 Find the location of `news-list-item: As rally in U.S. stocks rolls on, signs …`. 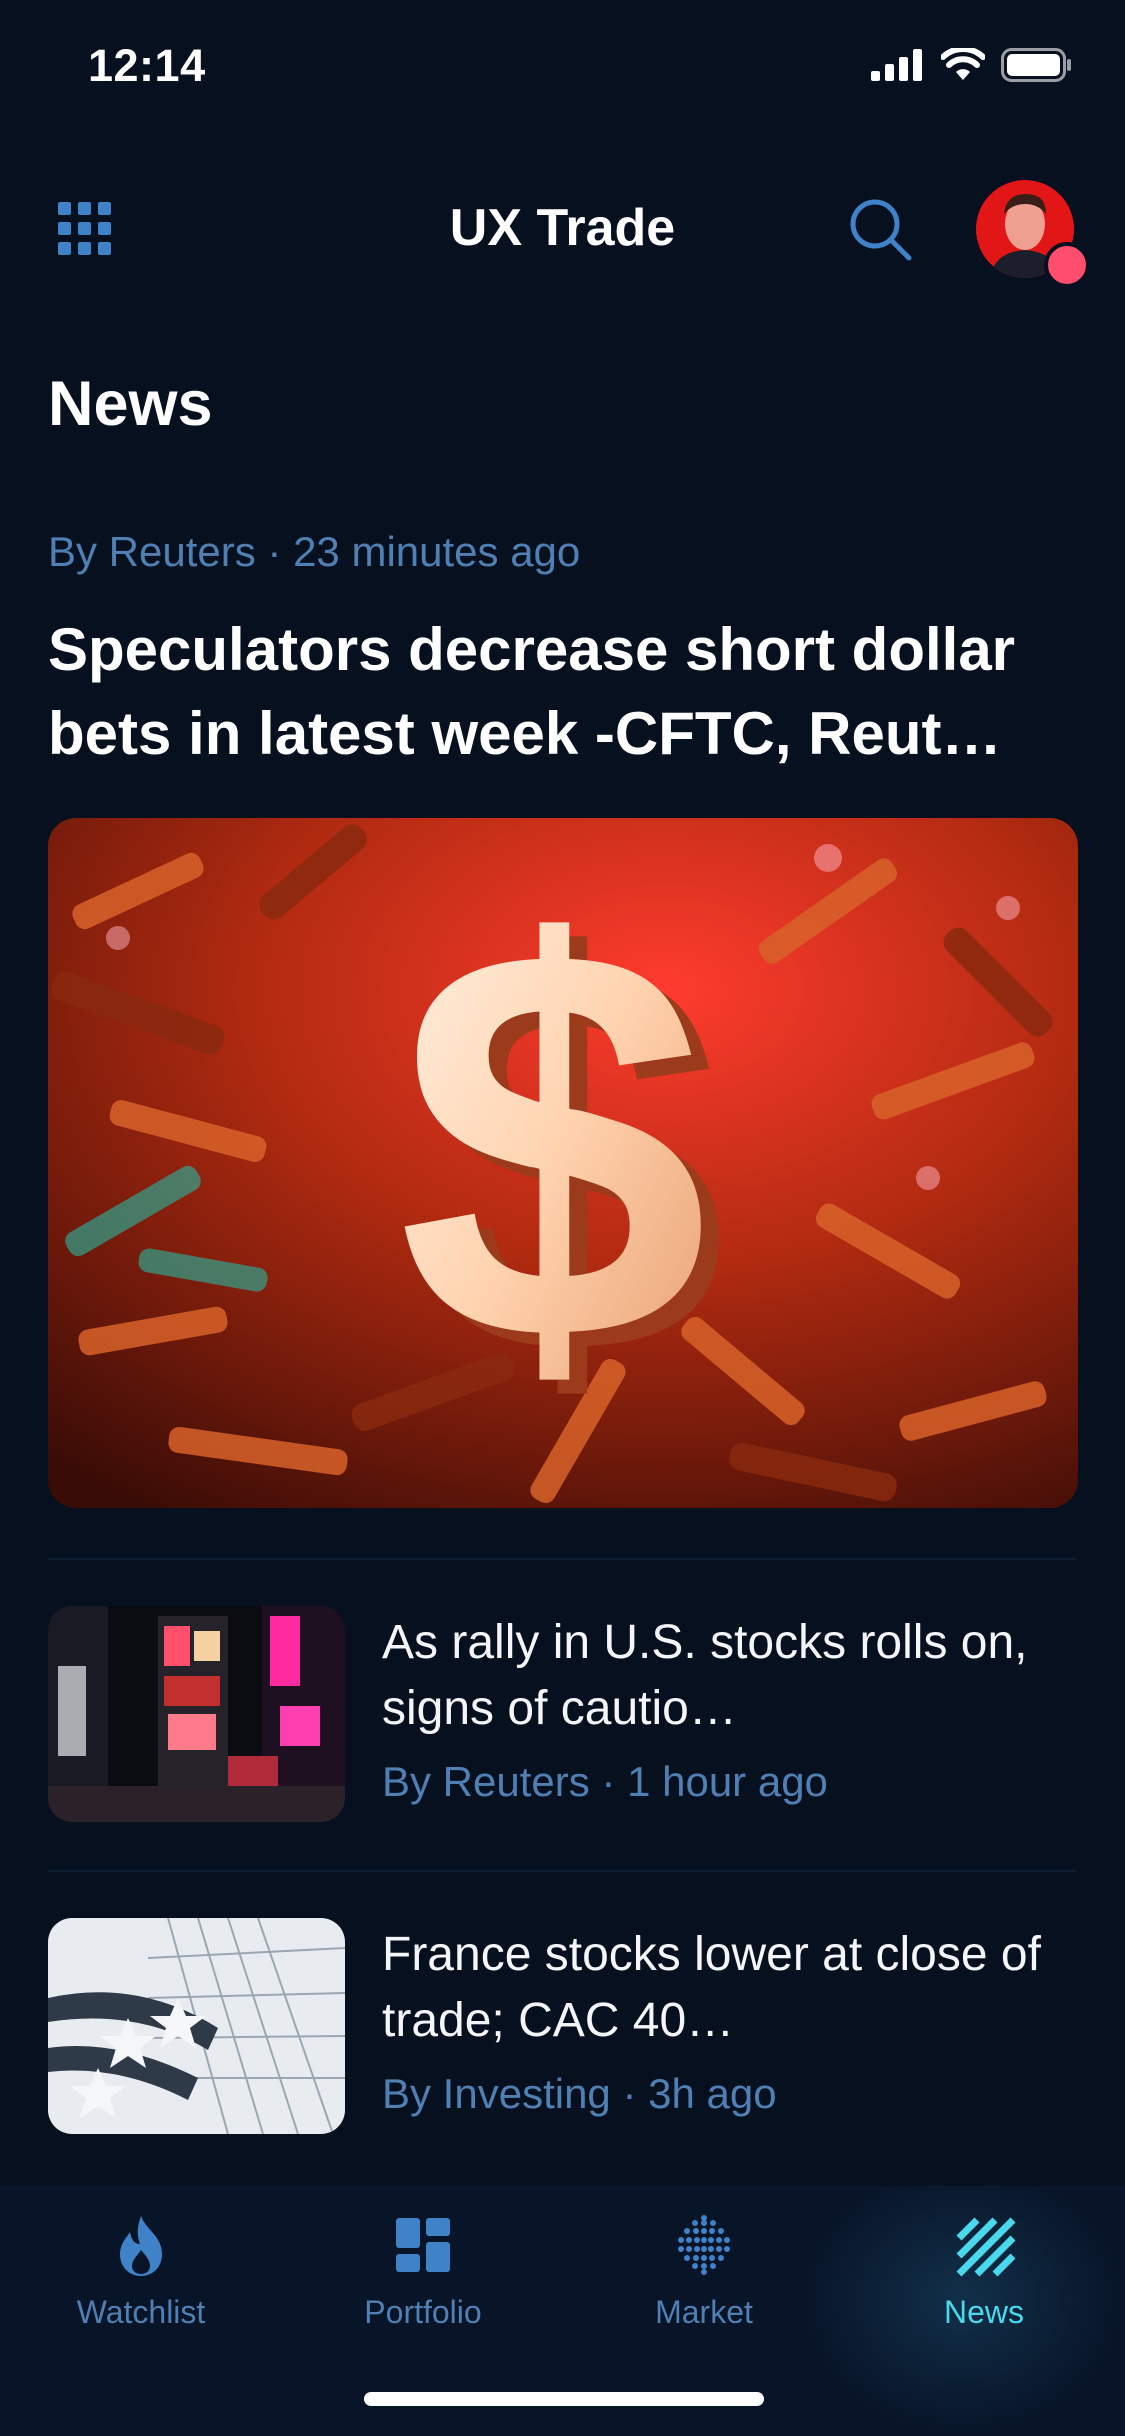

news-list-item: As rally in U.S. stocks rolls on, signs … is located at coordinates (563, 1716).